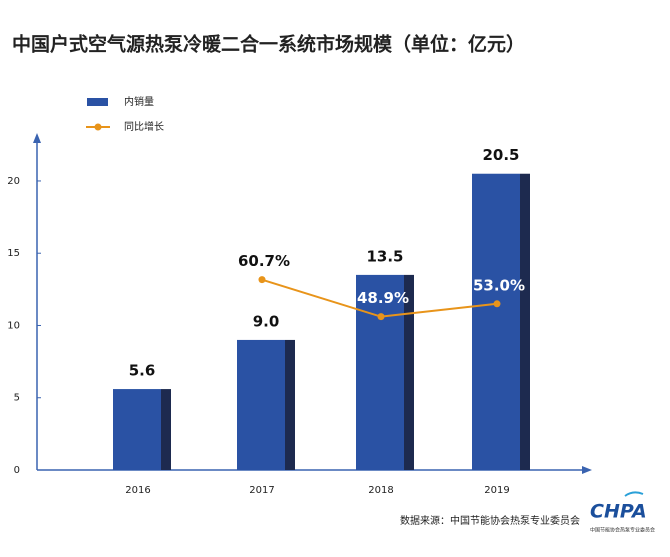  Describe the element at coordinates (264, 261) in the screenshot. I see `line-value-label: 60.7%` at that location.